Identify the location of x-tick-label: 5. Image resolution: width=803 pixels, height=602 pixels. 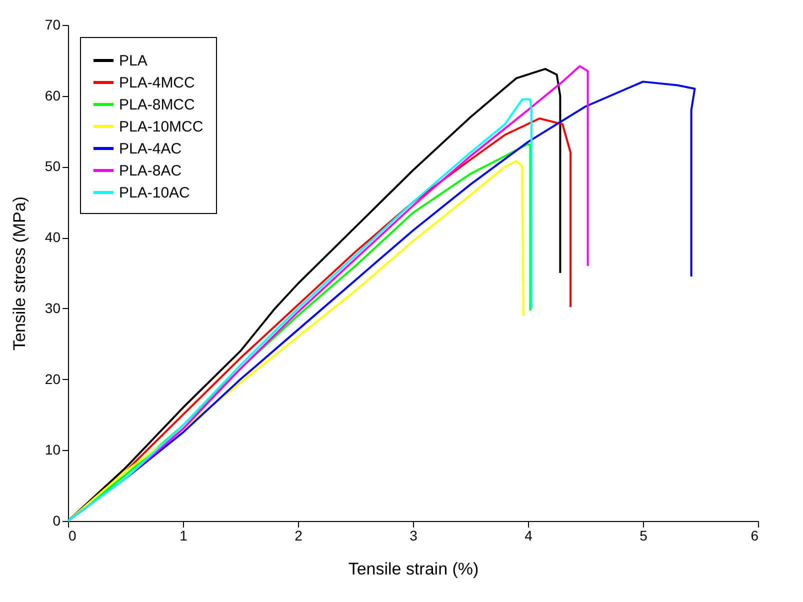
(644, 536).